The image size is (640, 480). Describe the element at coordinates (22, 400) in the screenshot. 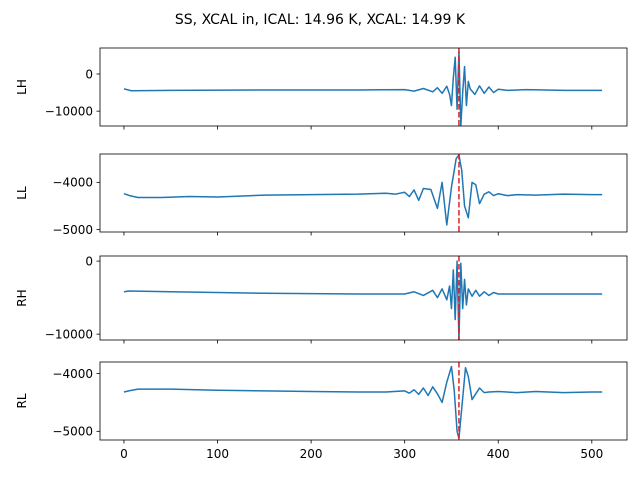

I see `y-axis-label: RL` at that location.